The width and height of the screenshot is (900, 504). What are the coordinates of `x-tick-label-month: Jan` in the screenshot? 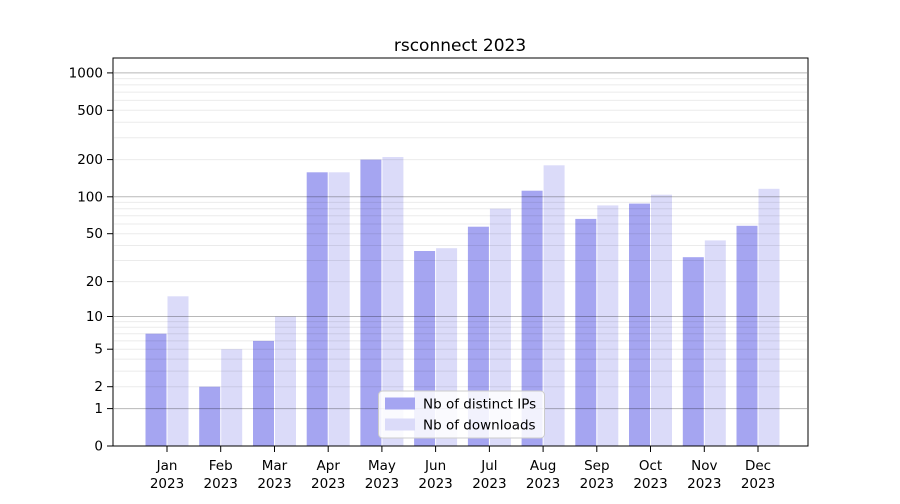 It's located at (167, 466).